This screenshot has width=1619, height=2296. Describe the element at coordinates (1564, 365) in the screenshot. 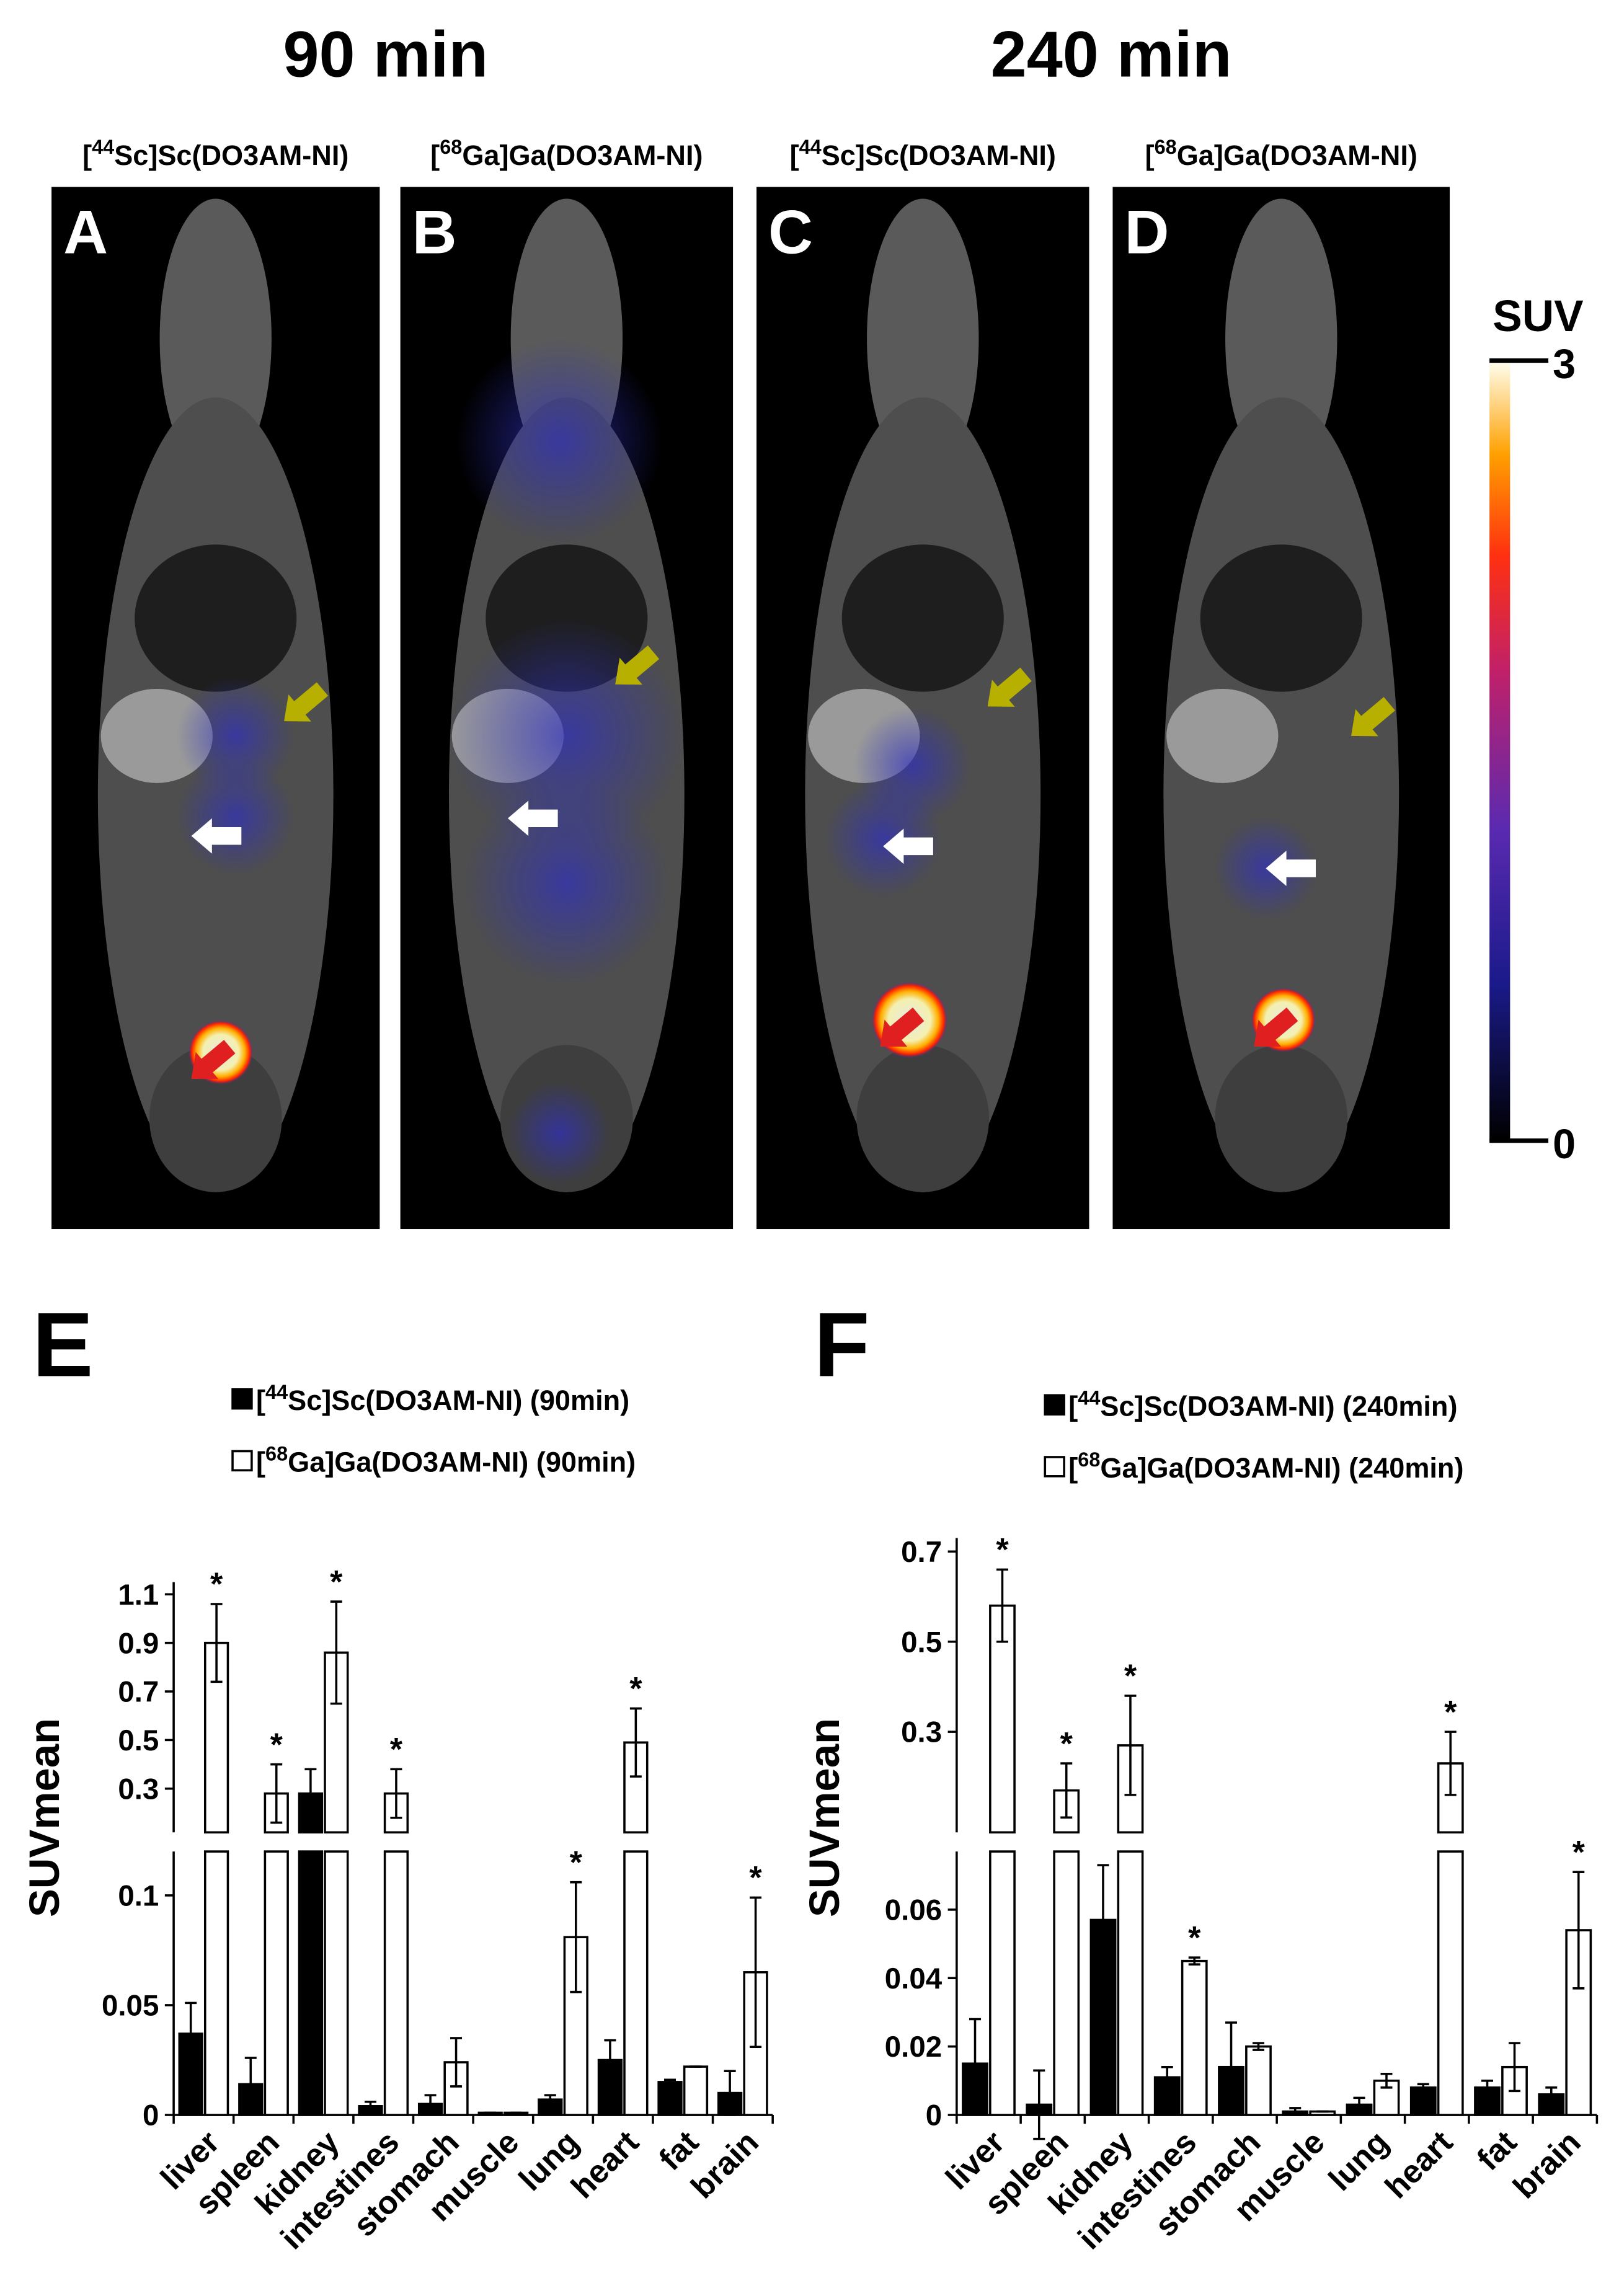

I see `colorbar-tick-label: 3` at that location.